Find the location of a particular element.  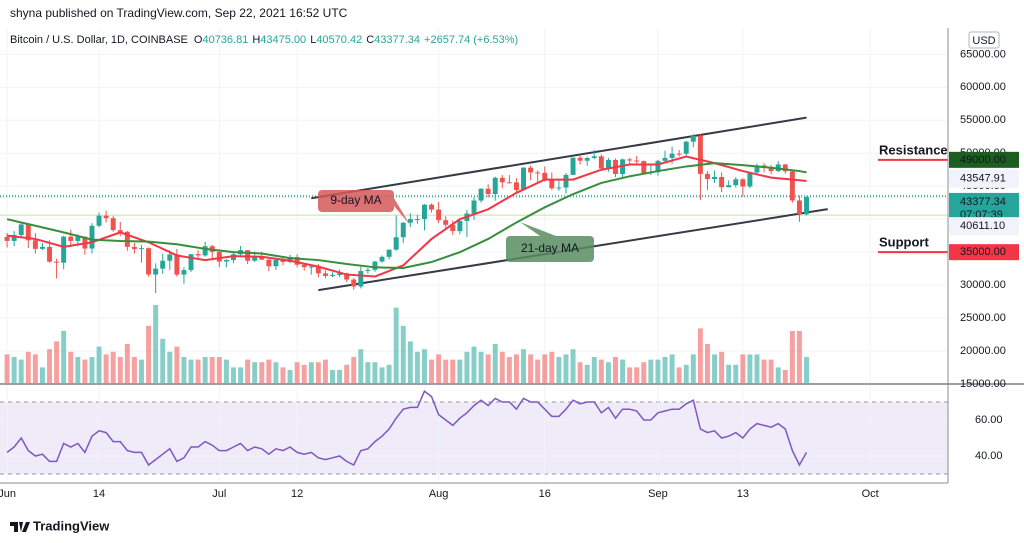

y-tick-label: 20000.00 is located at coordinates (983, 351).